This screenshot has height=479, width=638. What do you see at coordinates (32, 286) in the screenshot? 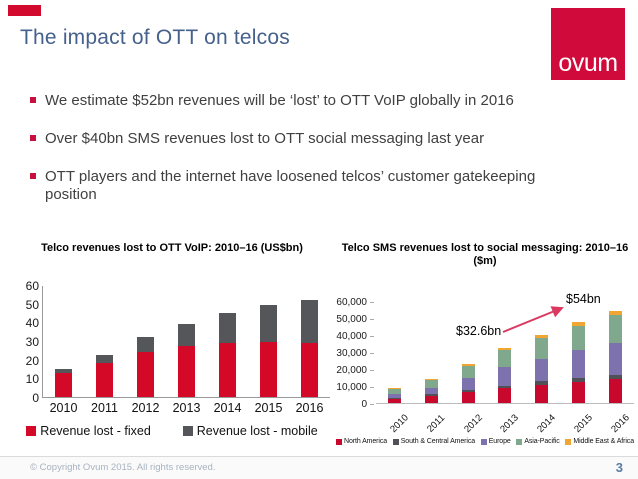
I see `y-axis-tick: 60` at bounding box center [32, 286].